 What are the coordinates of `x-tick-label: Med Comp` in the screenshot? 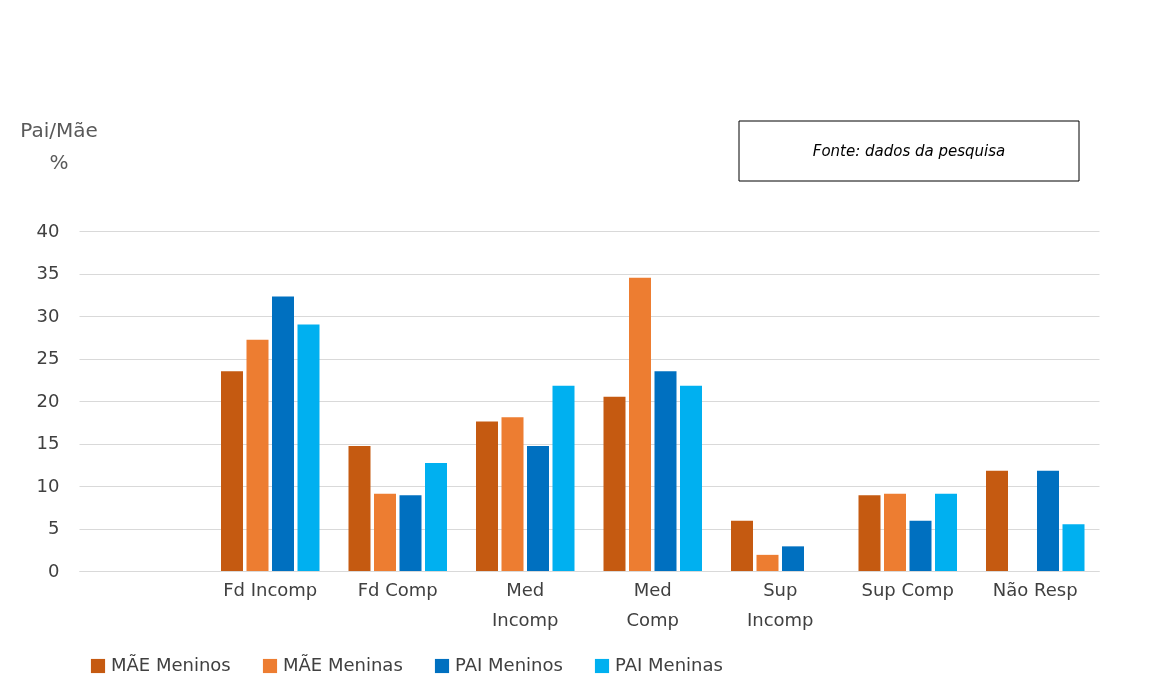 It's located at (653, 604).